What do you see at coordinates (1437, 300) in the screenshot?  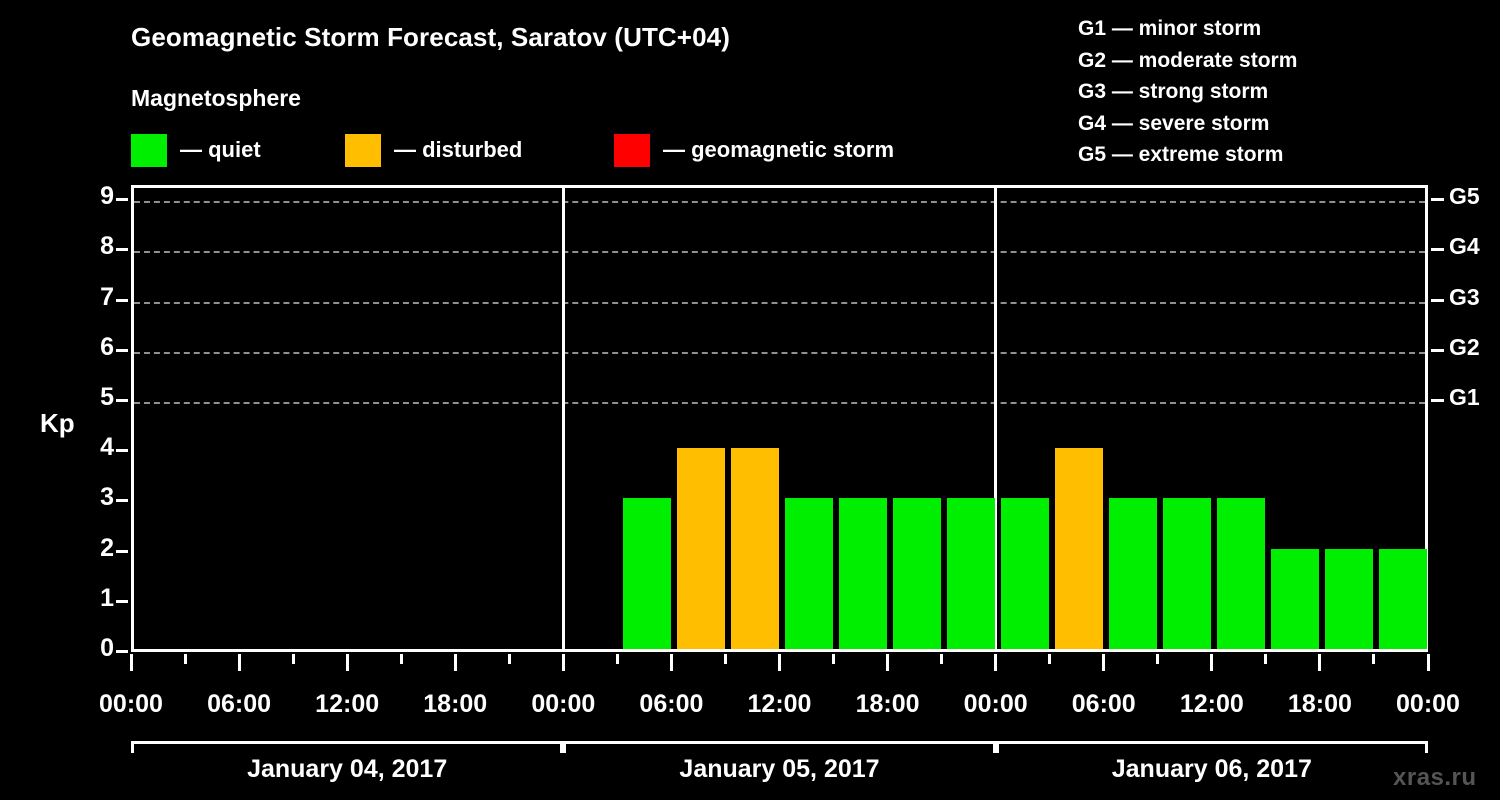 I see `g-tick-mark-G3` at bounding box center [1437, 300].